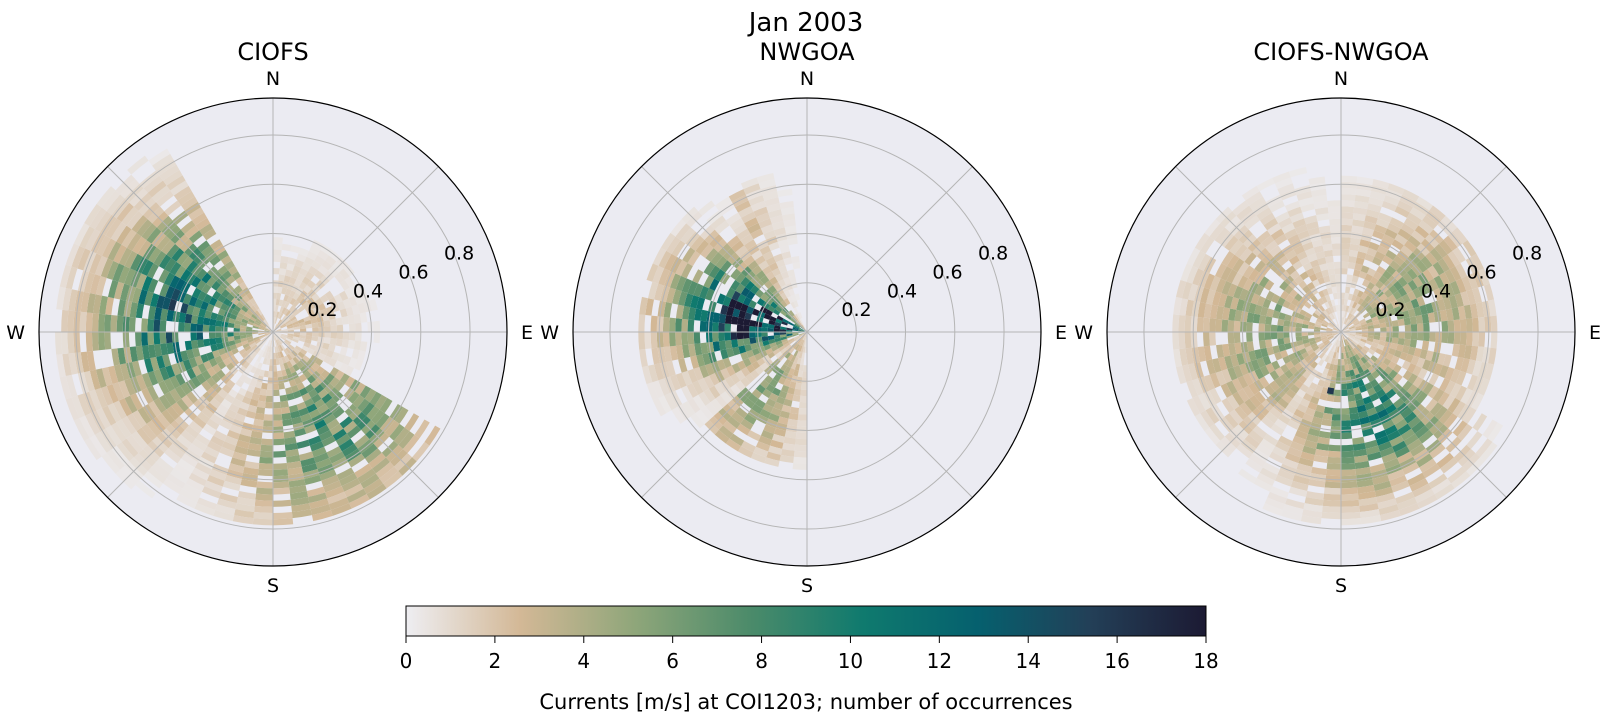 The width and height of the screenshot is (1611, 724). Describe the element at coordinates (1341, 586) in the screenshot. I see `direction-label-s: S` at that location.